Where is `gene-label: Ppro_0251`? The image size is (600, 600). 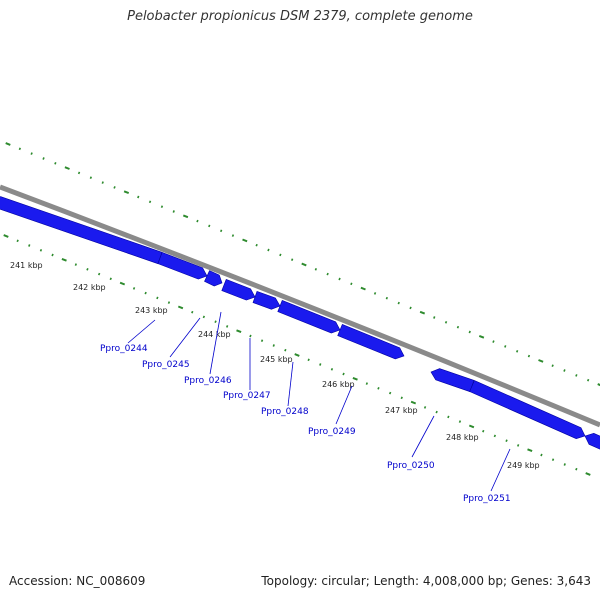 gene-label: Ppro_0251 is located at coordinates (487, 499).